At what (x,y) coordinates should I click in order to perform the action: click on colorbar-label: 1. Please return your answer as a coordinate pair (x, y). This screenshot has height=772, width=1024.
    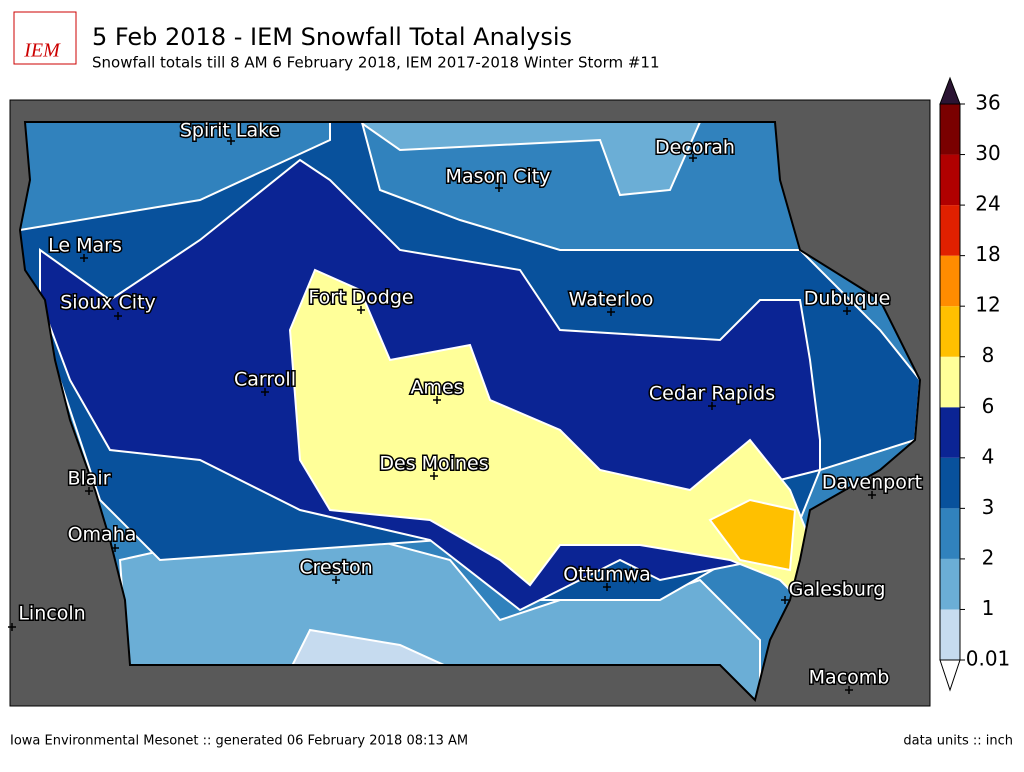
    Looking at the image, I should click on (988, 608).